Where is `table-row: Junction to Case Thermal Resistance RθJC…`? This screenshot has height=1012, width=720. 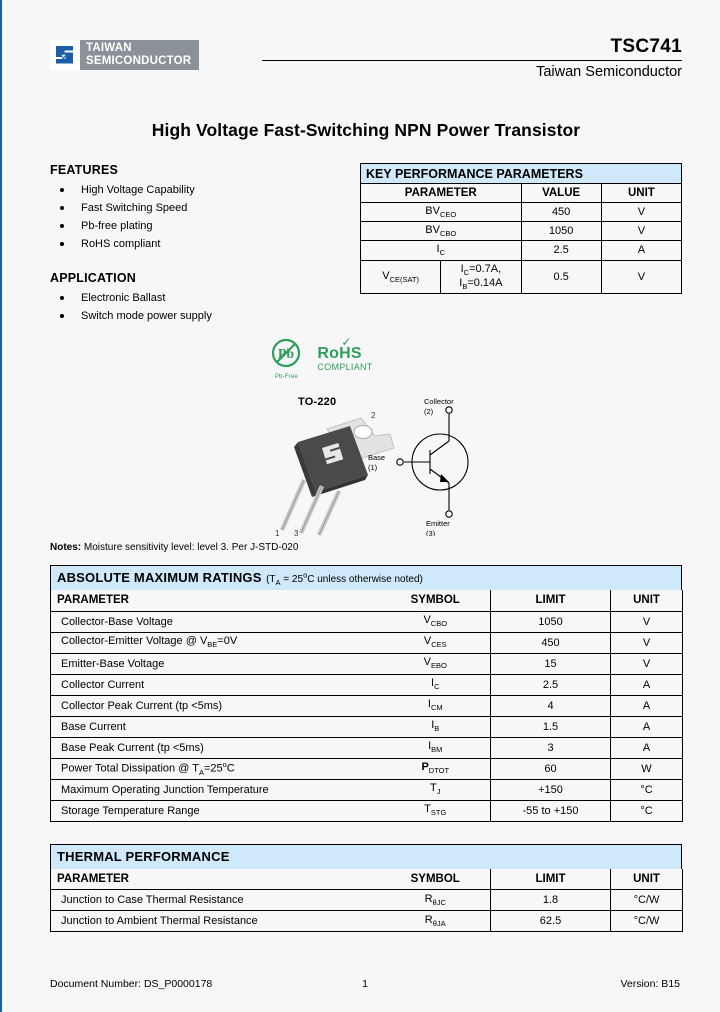 table-row: Junction to Case Thermal Resistance RθJC… is located at coordinates (366, 900).